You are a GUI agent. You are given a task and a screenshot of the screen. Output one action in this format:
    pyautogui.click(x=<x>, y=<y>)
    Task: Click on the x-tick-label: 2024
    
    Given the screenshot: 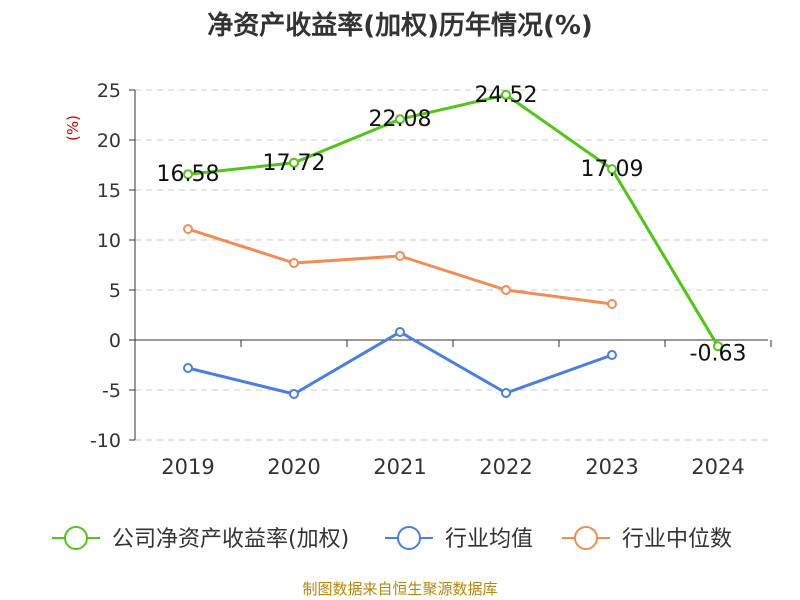 What is the action you would take?
    pyautogui.click(x=717, y=467)
    